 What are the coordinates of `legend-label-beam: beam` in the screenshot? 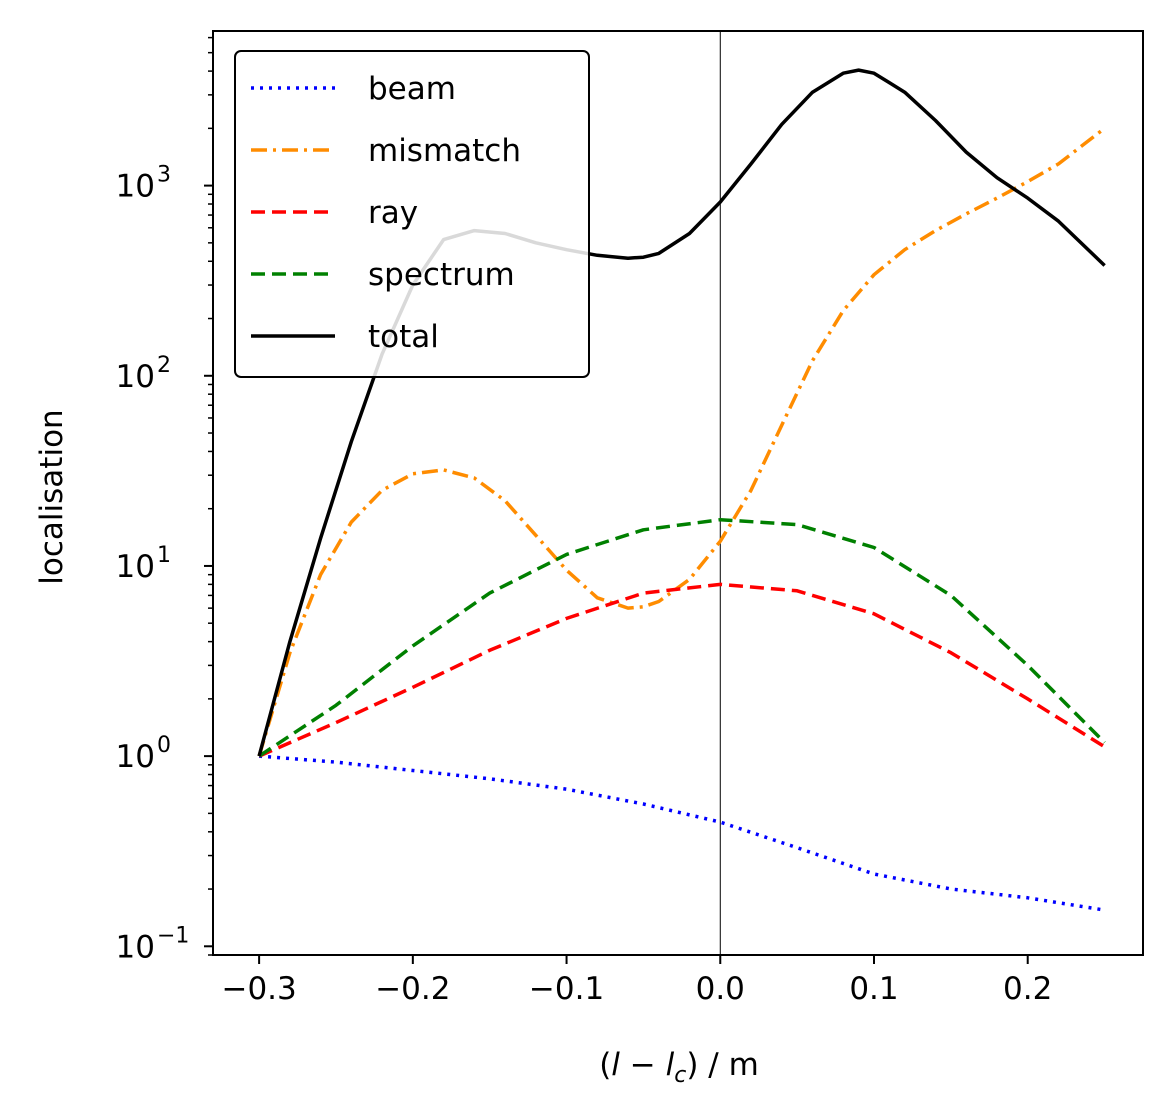 It's located at (412, 89).